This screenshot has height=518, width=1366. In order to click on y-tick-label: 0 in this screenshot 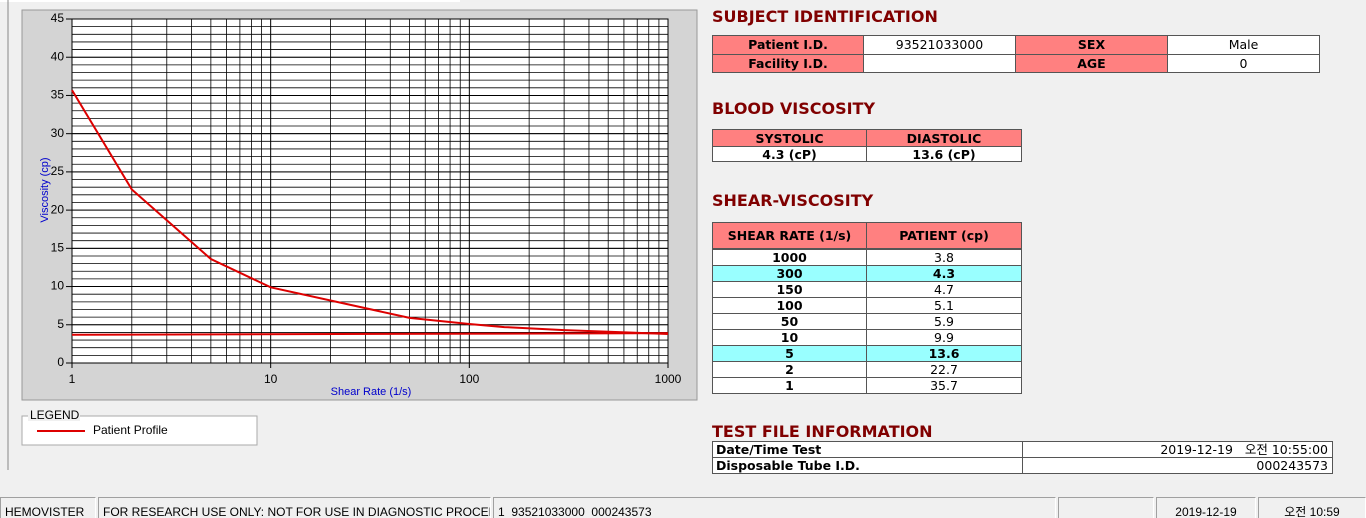, I will do `click(60, 362)`.